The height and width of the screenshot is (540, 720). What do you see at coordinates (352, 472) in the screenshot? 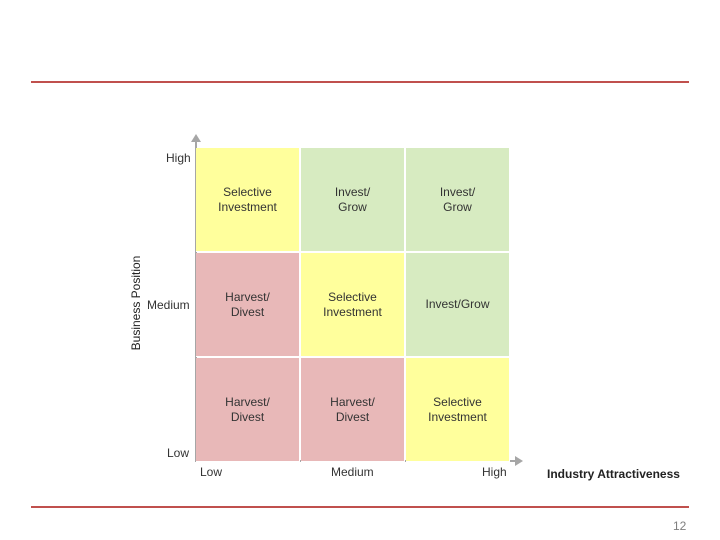
I see `x-label-medium: Medium` at bounding box center [352, 472].